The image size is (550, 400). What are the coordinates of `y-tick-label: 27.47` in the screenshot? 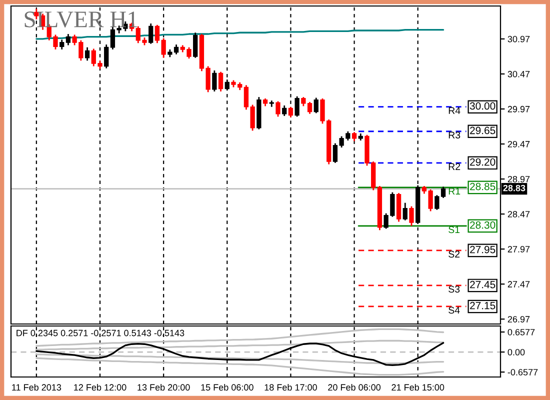 It's located at (519, 284).